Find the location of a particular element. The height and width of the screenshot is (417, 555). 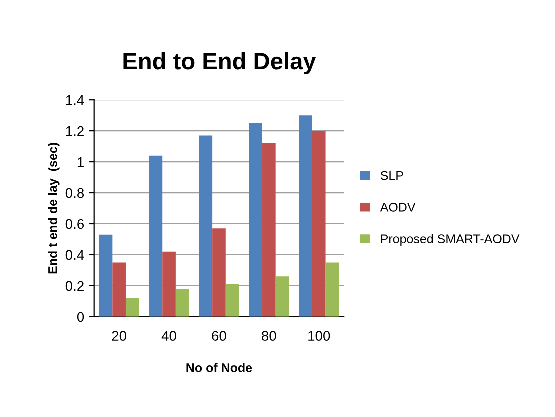

x-tick-label: 80 is located at coordinates (269, 336).